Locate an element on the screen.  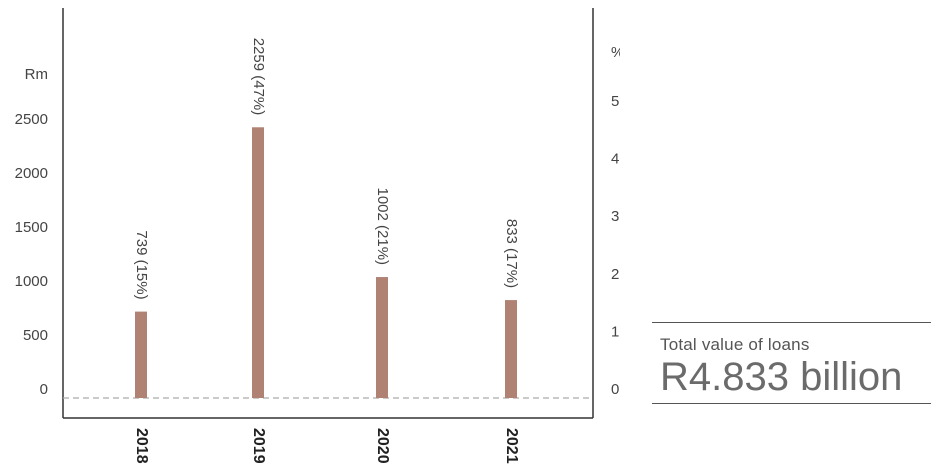
bar-2021 is located at coordinates (511, 349).